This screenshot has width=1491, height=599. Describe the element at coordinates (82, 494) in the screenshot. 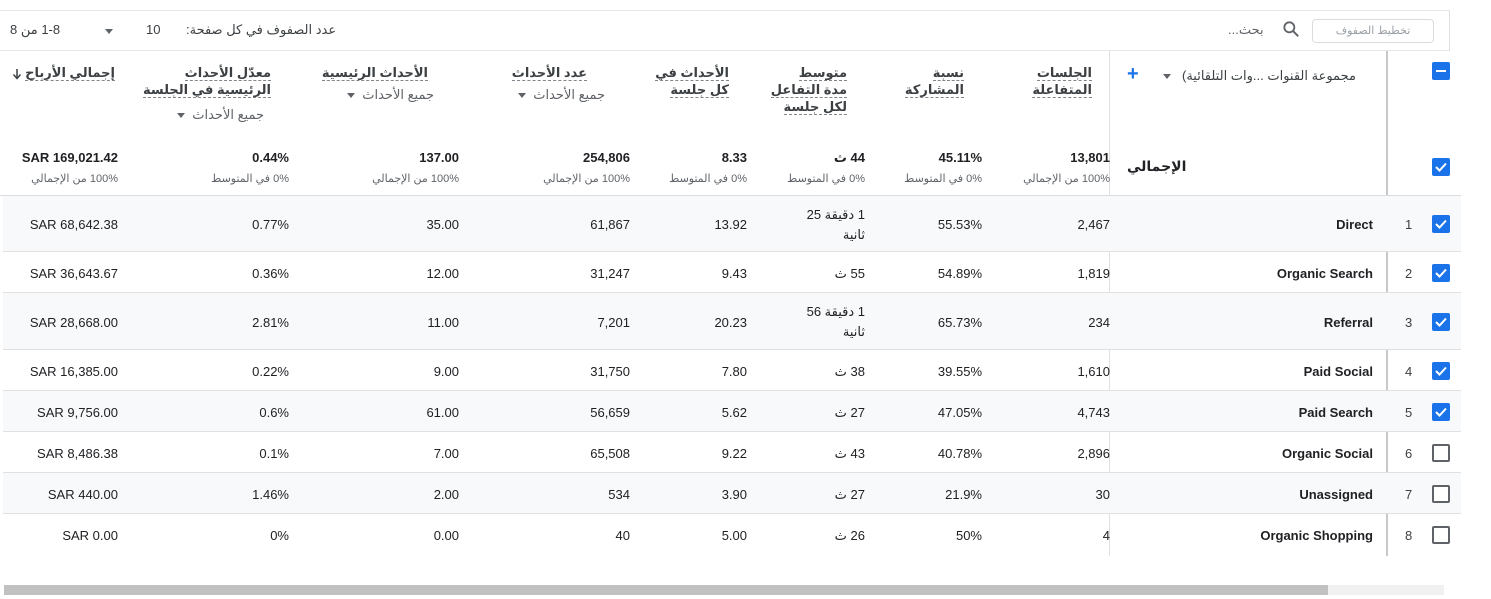

I see `cell-total_revenue: SAR 440.00` at that location.